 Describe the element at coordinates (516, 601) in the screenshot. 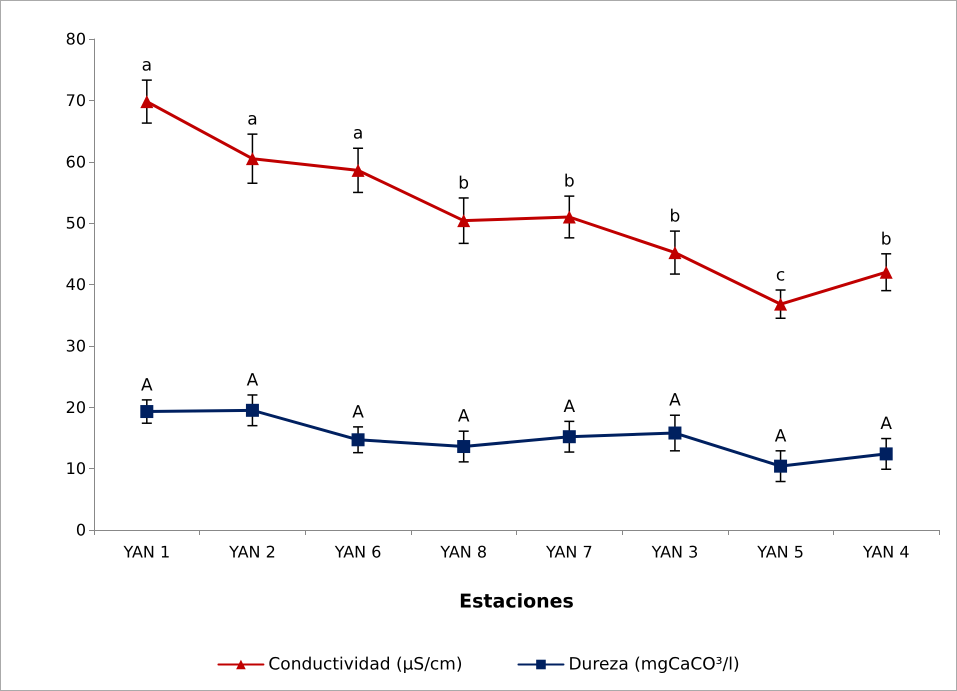

I see `x-axis-title: Estaciones` at that location.